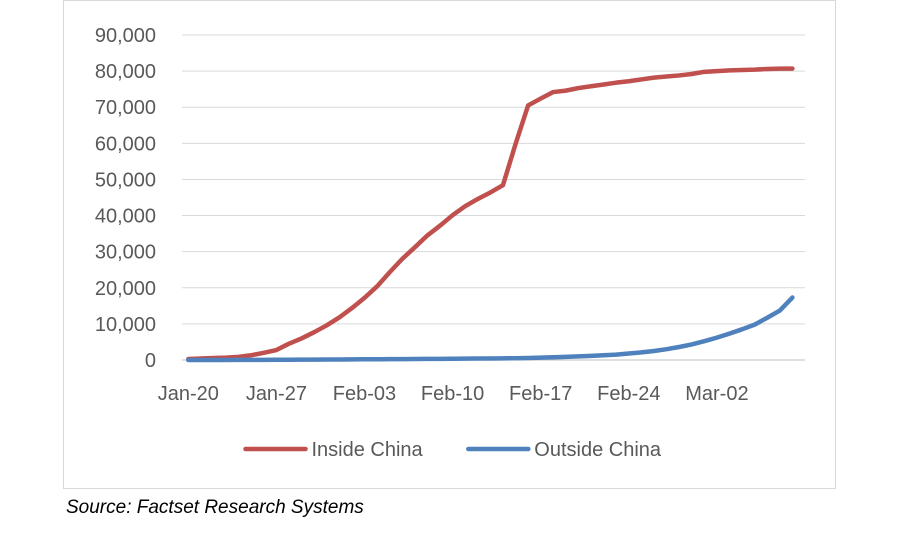  What do you see at coordinates (540, 394) in the screenshot?
I see `x-tick-label: Feb-17` at bounding box center [540, 394].